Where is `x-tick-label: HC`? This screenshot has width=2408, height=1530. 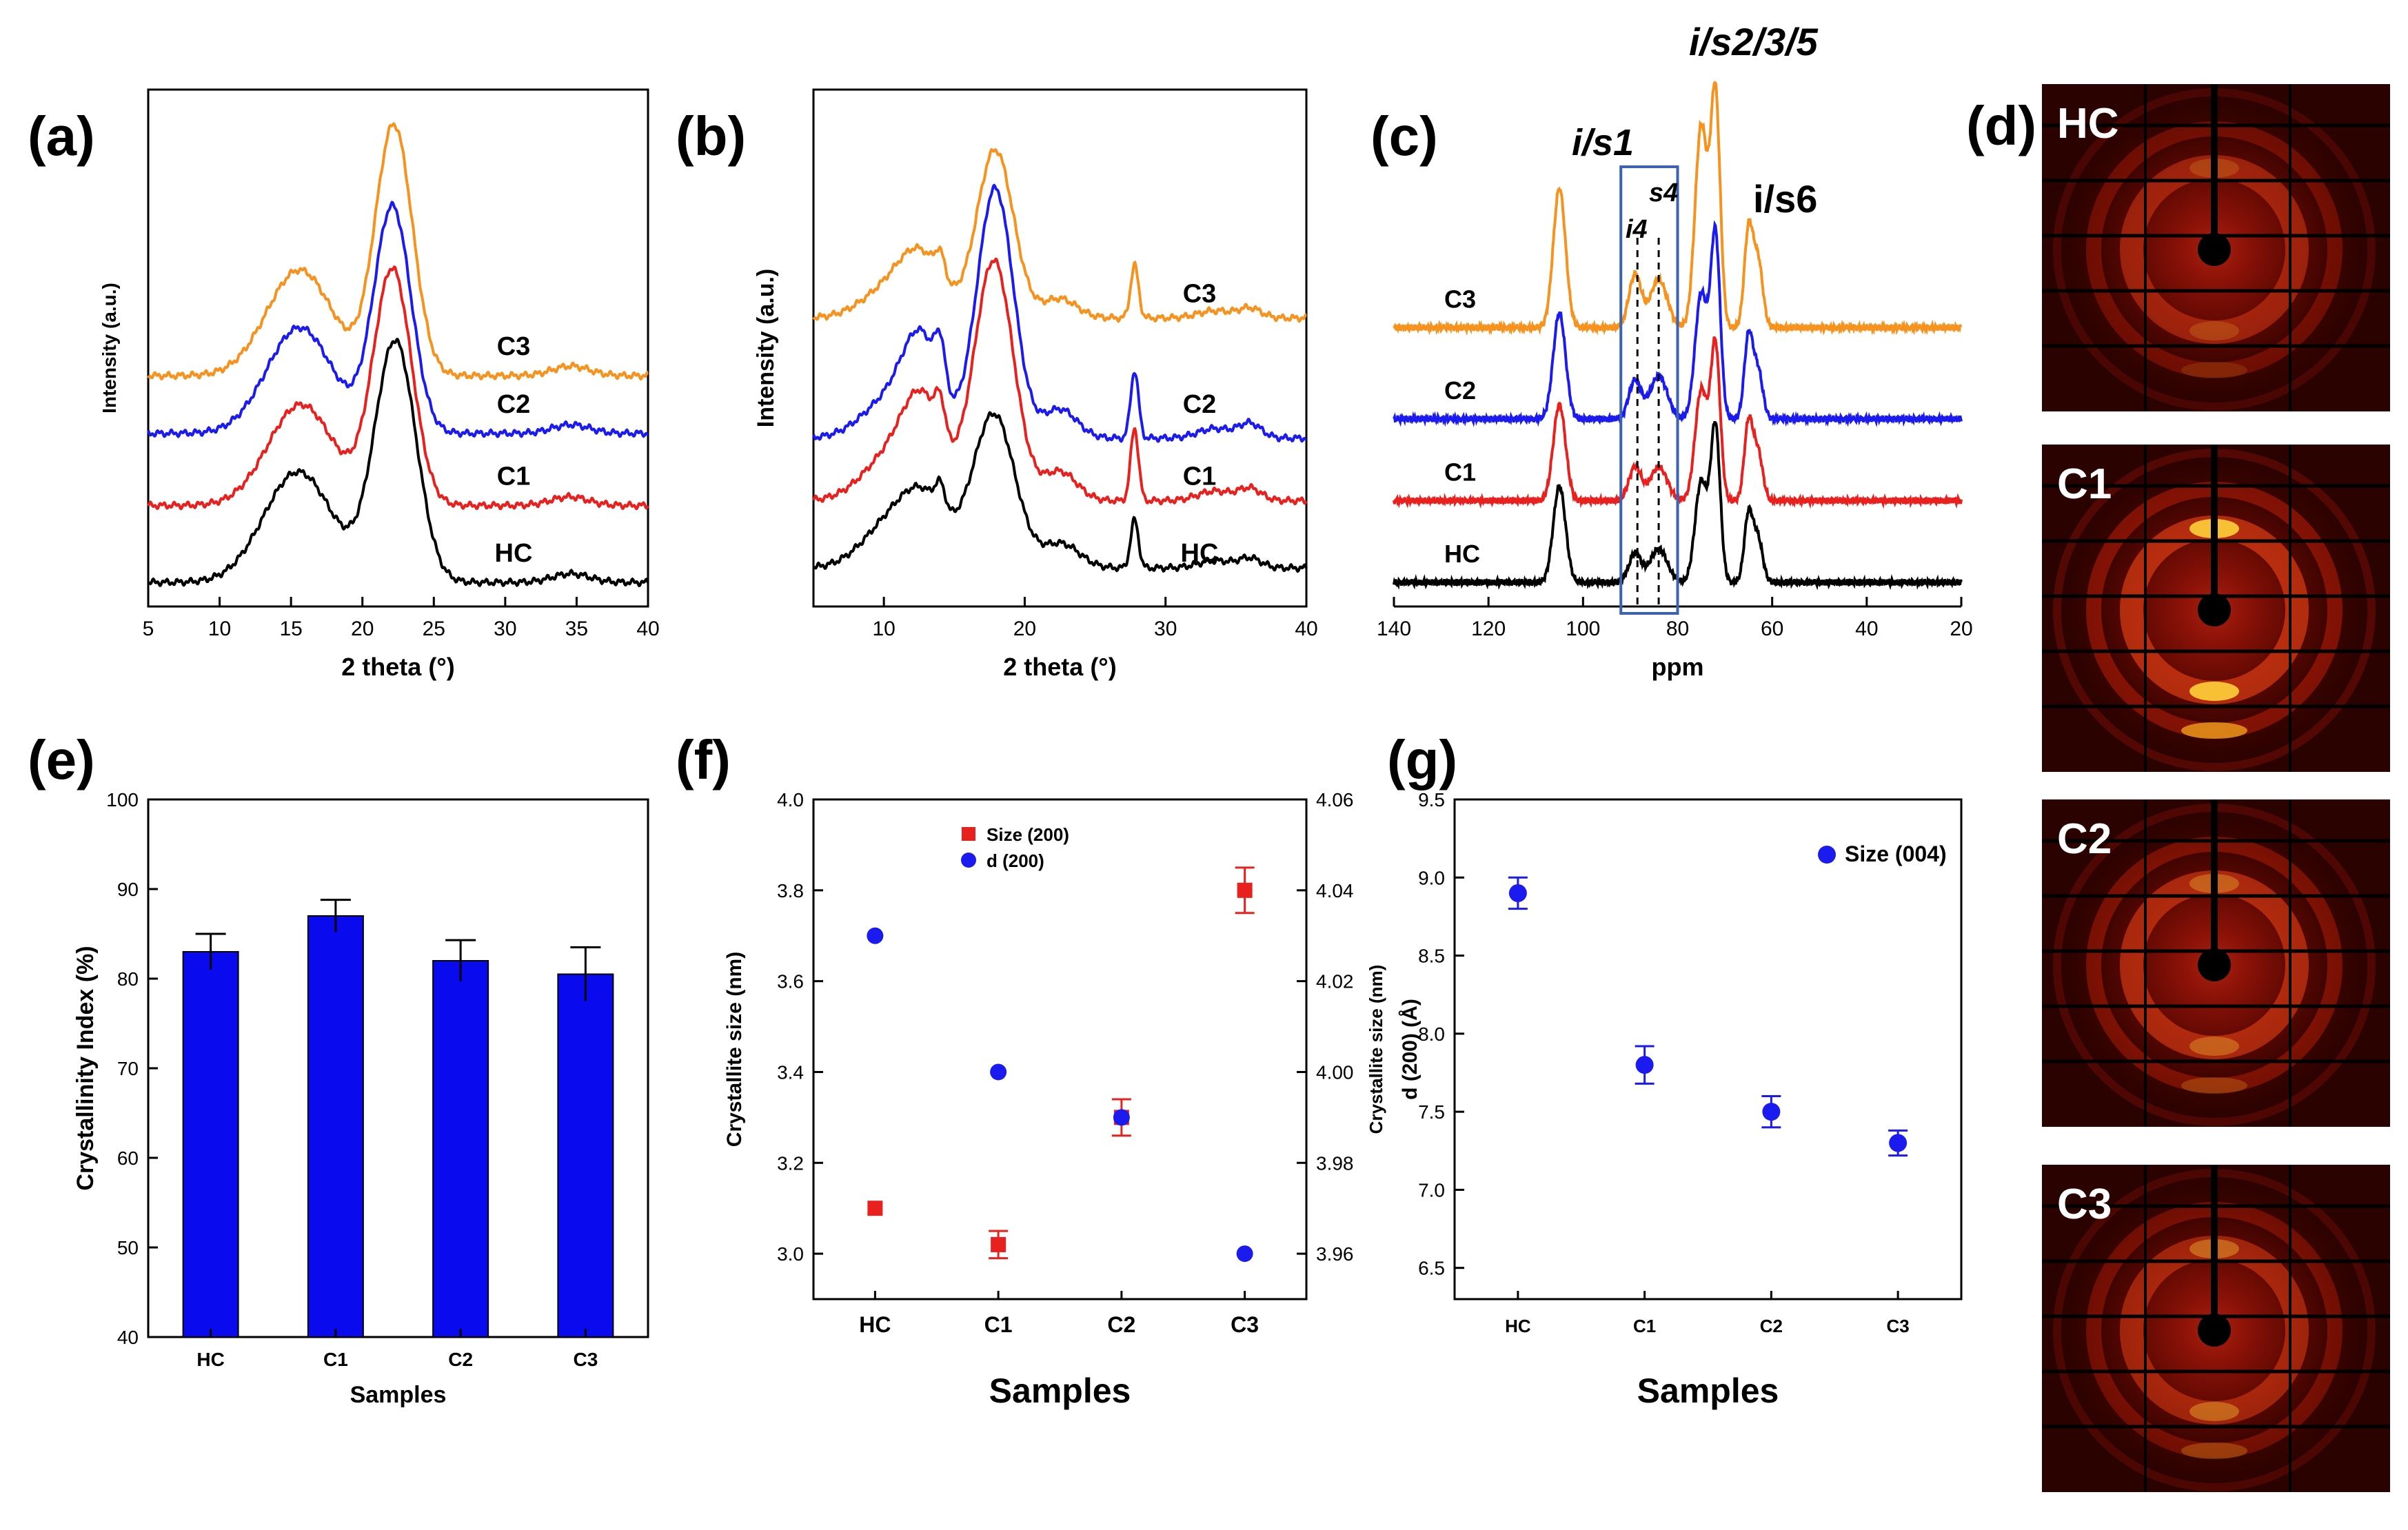 x-tick-label: HC is located at coordinates (210, 1359).